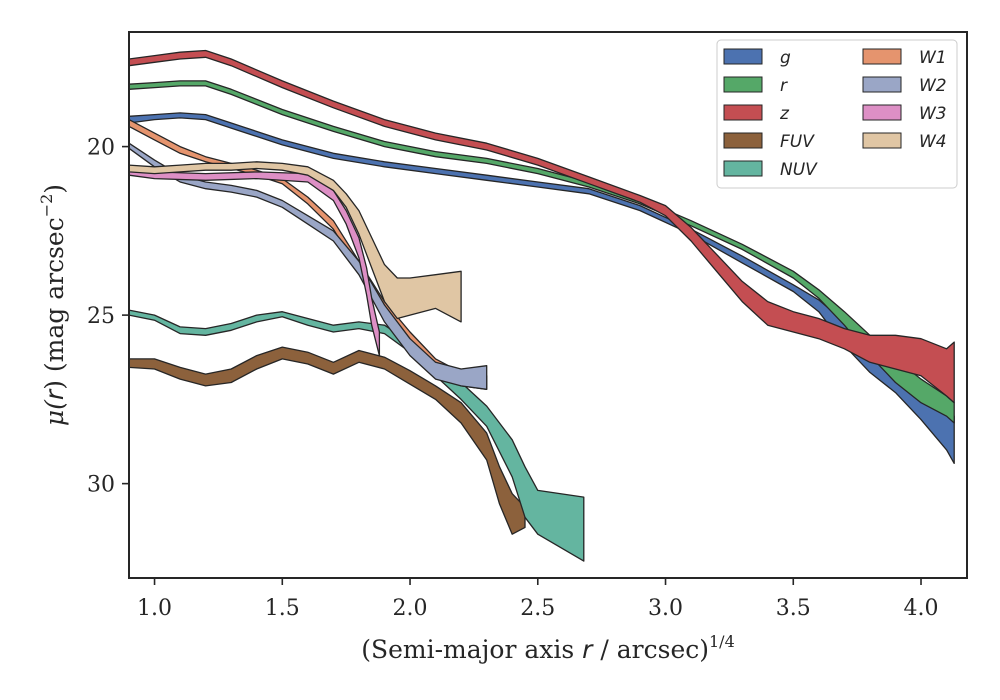 Image resolution: width=1000 pixels, height=700 pixels. Describe the element at coordinates (770, 170) in the screenshot. I see `legend-item-nuv: NUV` at that location.